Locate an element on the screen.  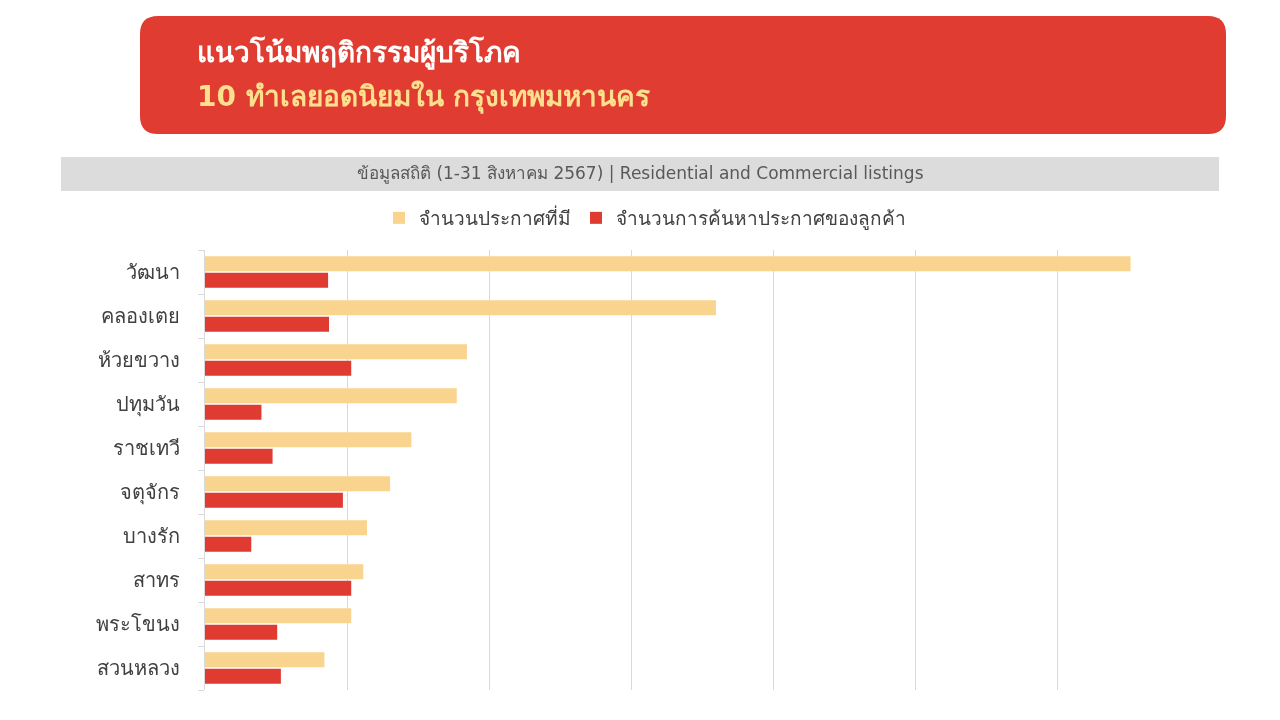
legend-label: จำนวนประกาศที่มี is located at coordinates (495, 217).